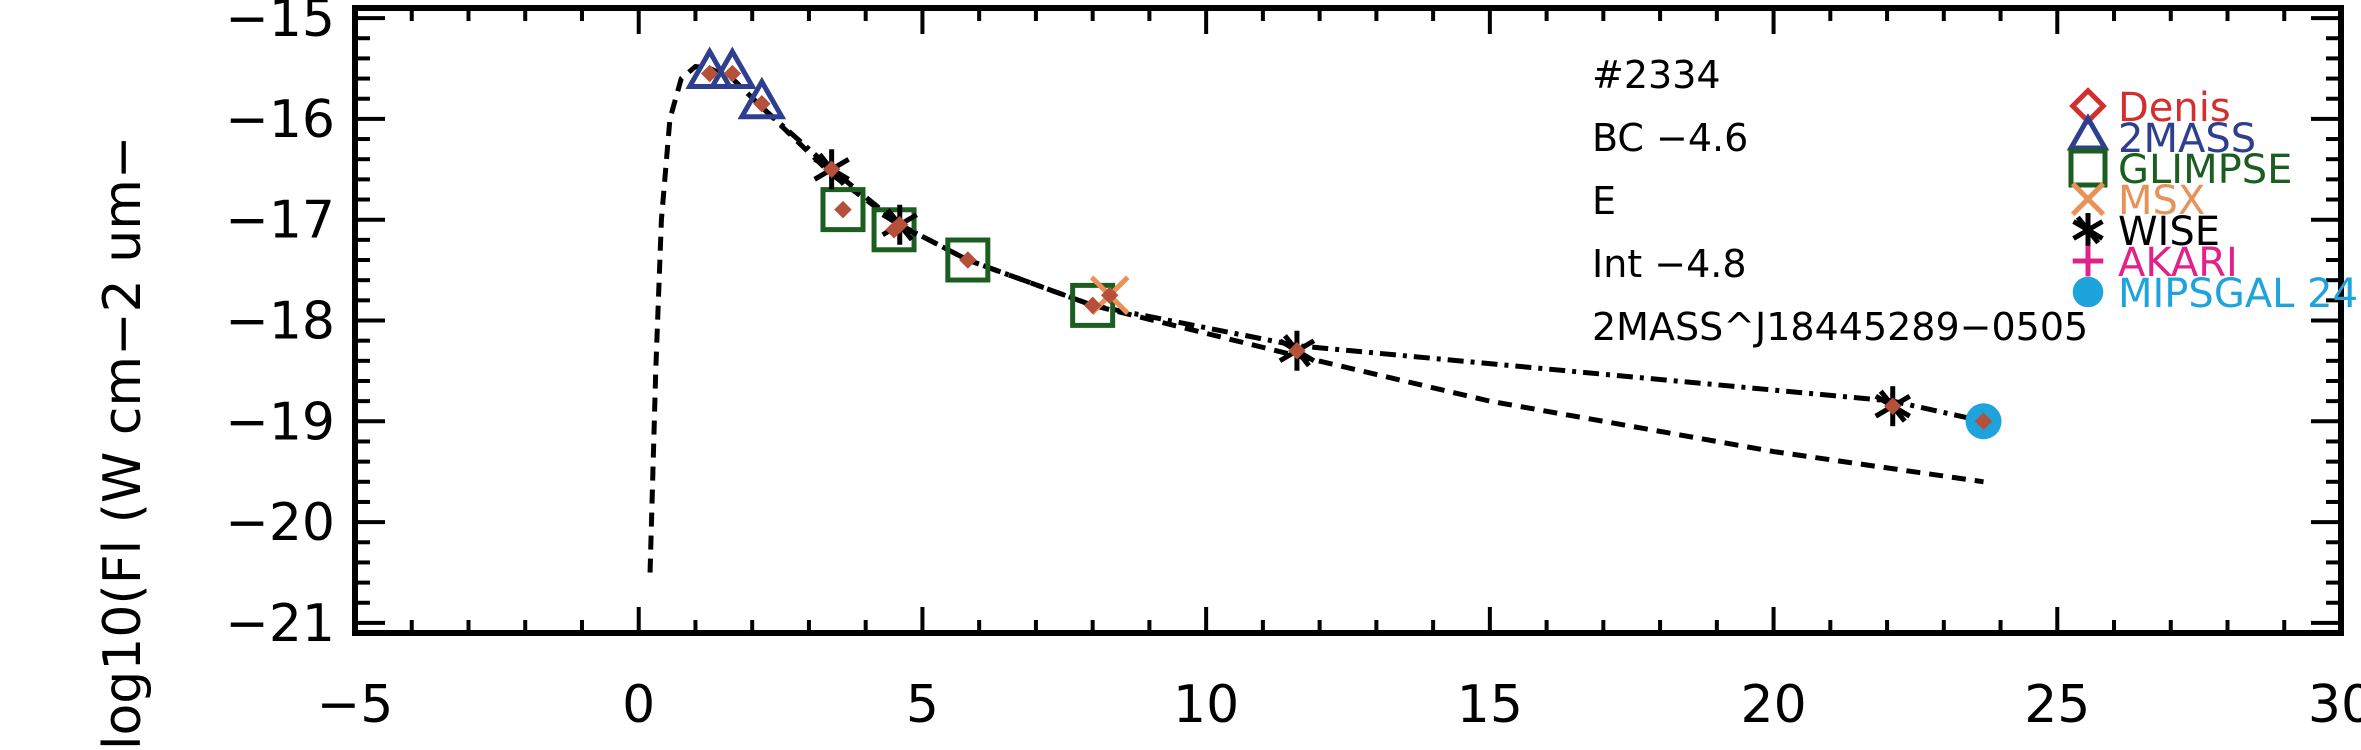 The width and height of the screenshot is (2361, 750). I want to click on x-mark, so click(2088, 199).